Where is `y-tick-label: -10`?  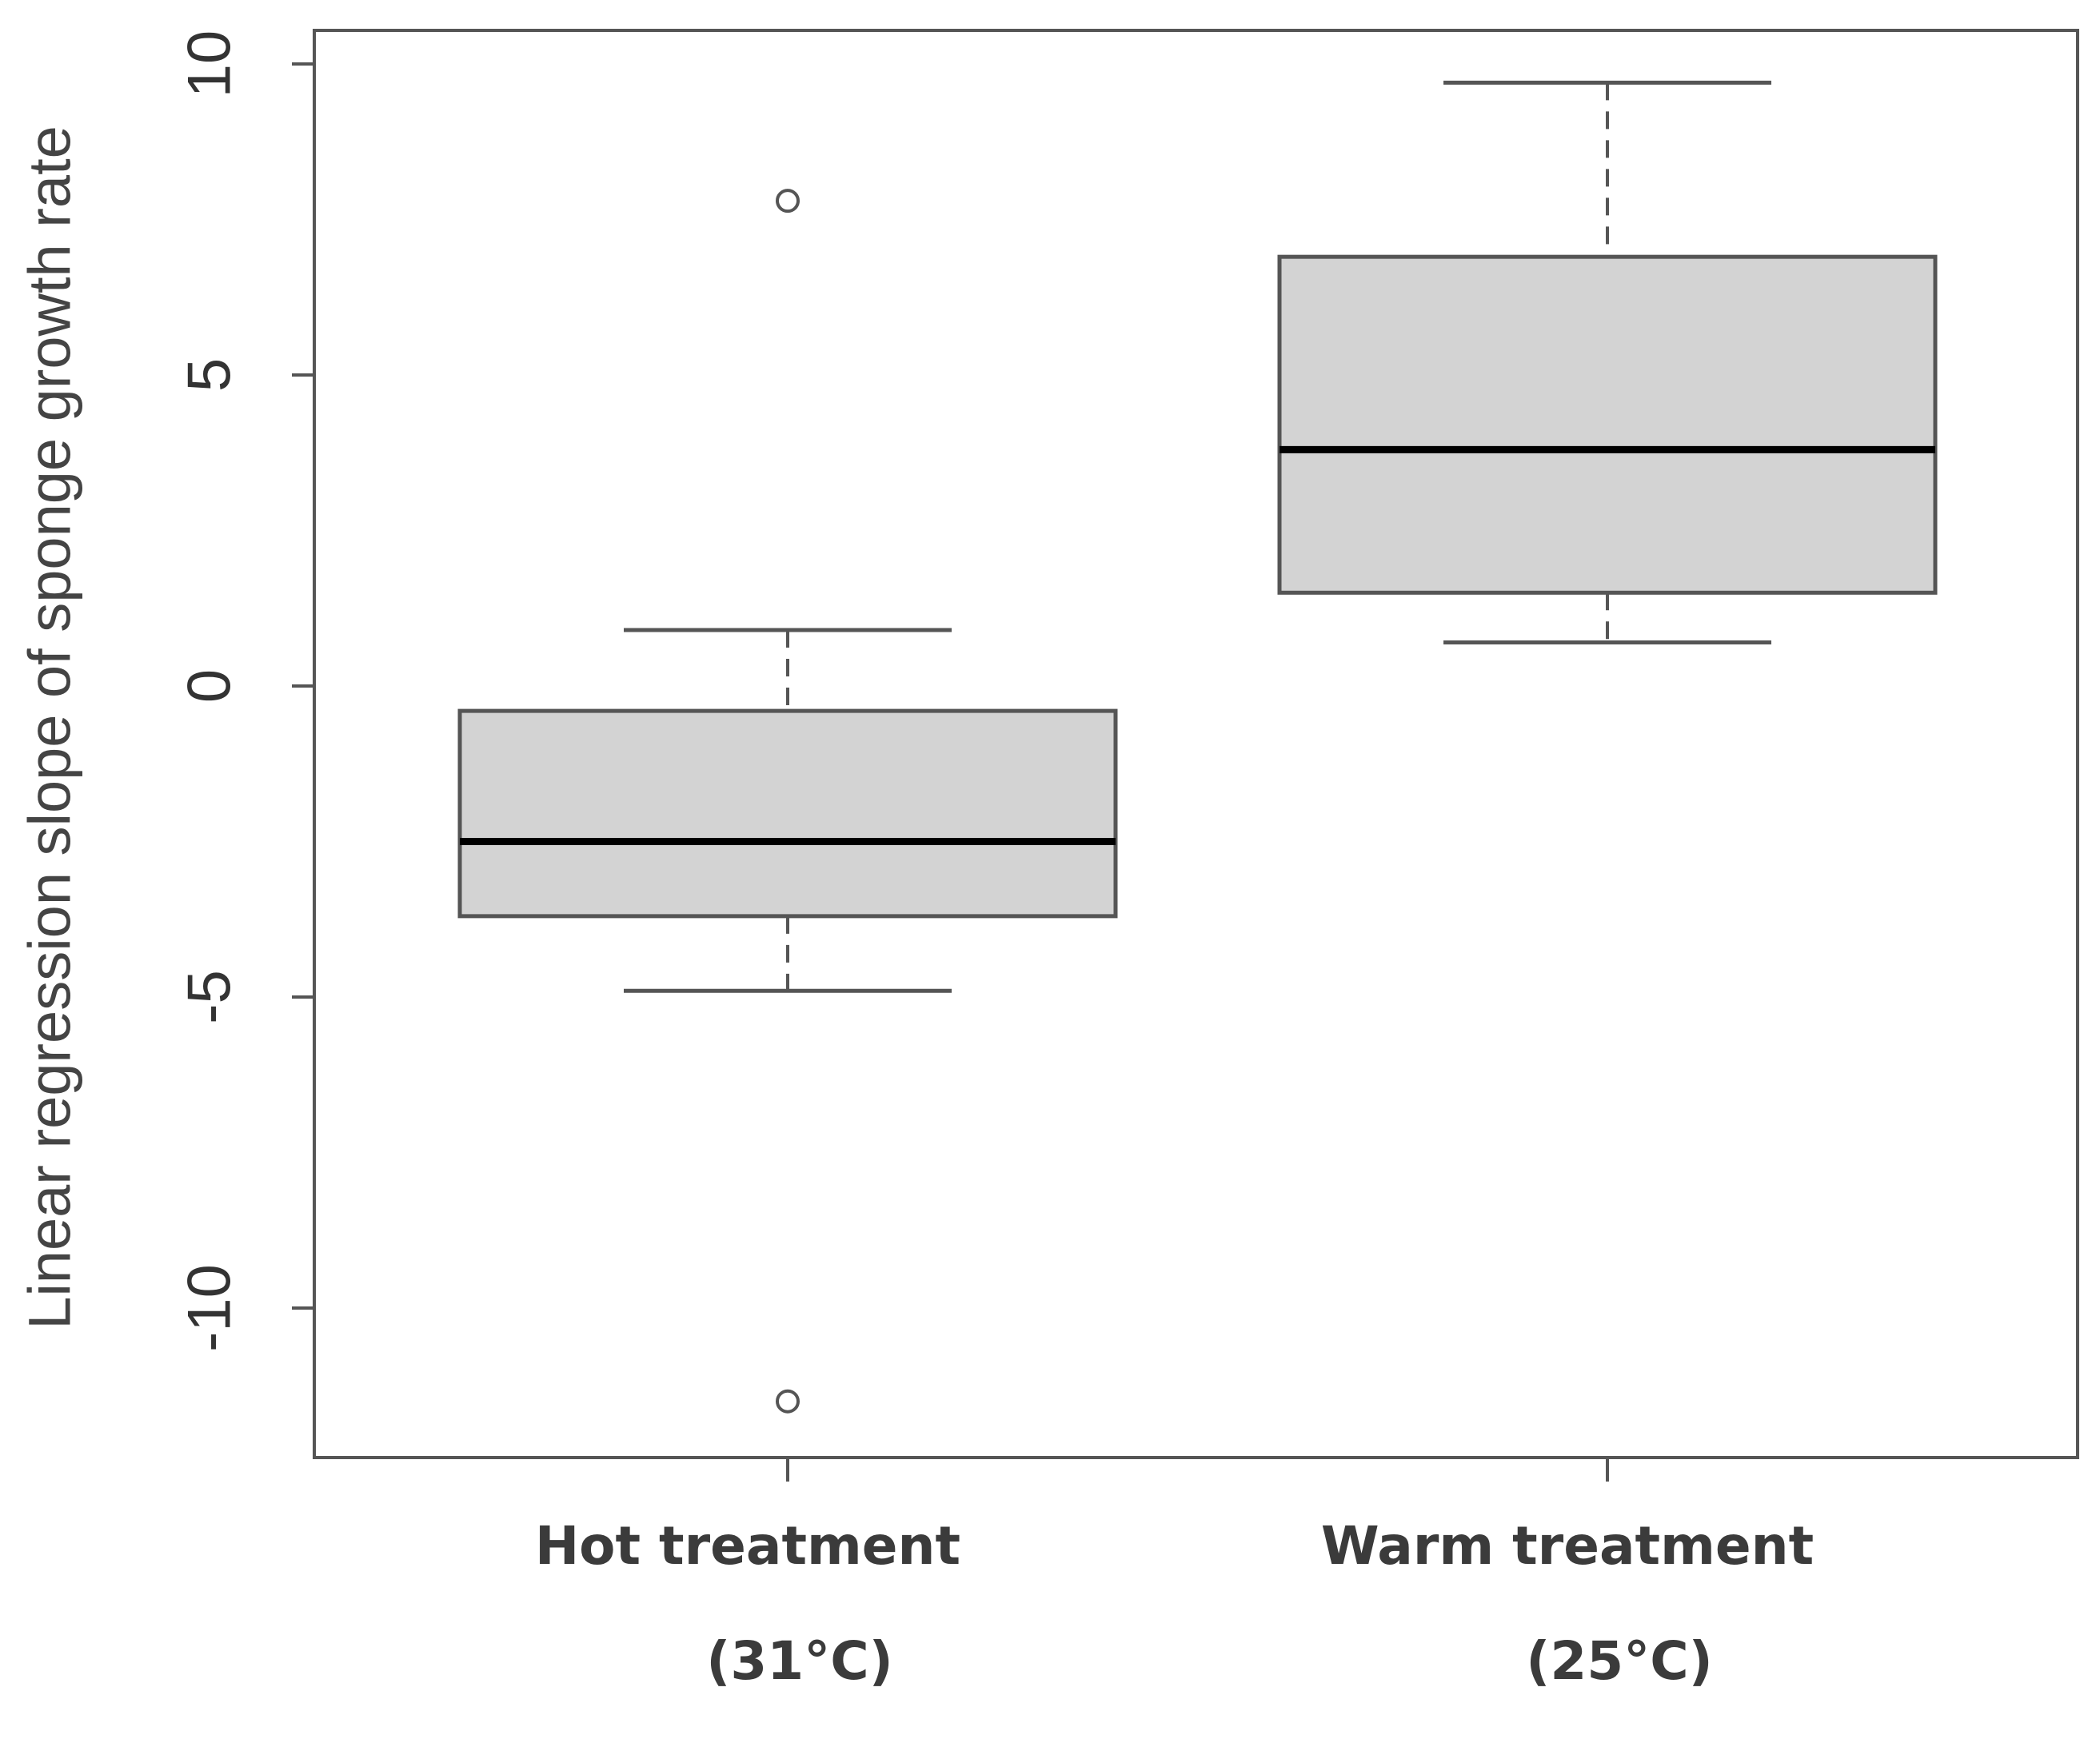 y-tick-label: -10 is located at coordinates (210, 1308).